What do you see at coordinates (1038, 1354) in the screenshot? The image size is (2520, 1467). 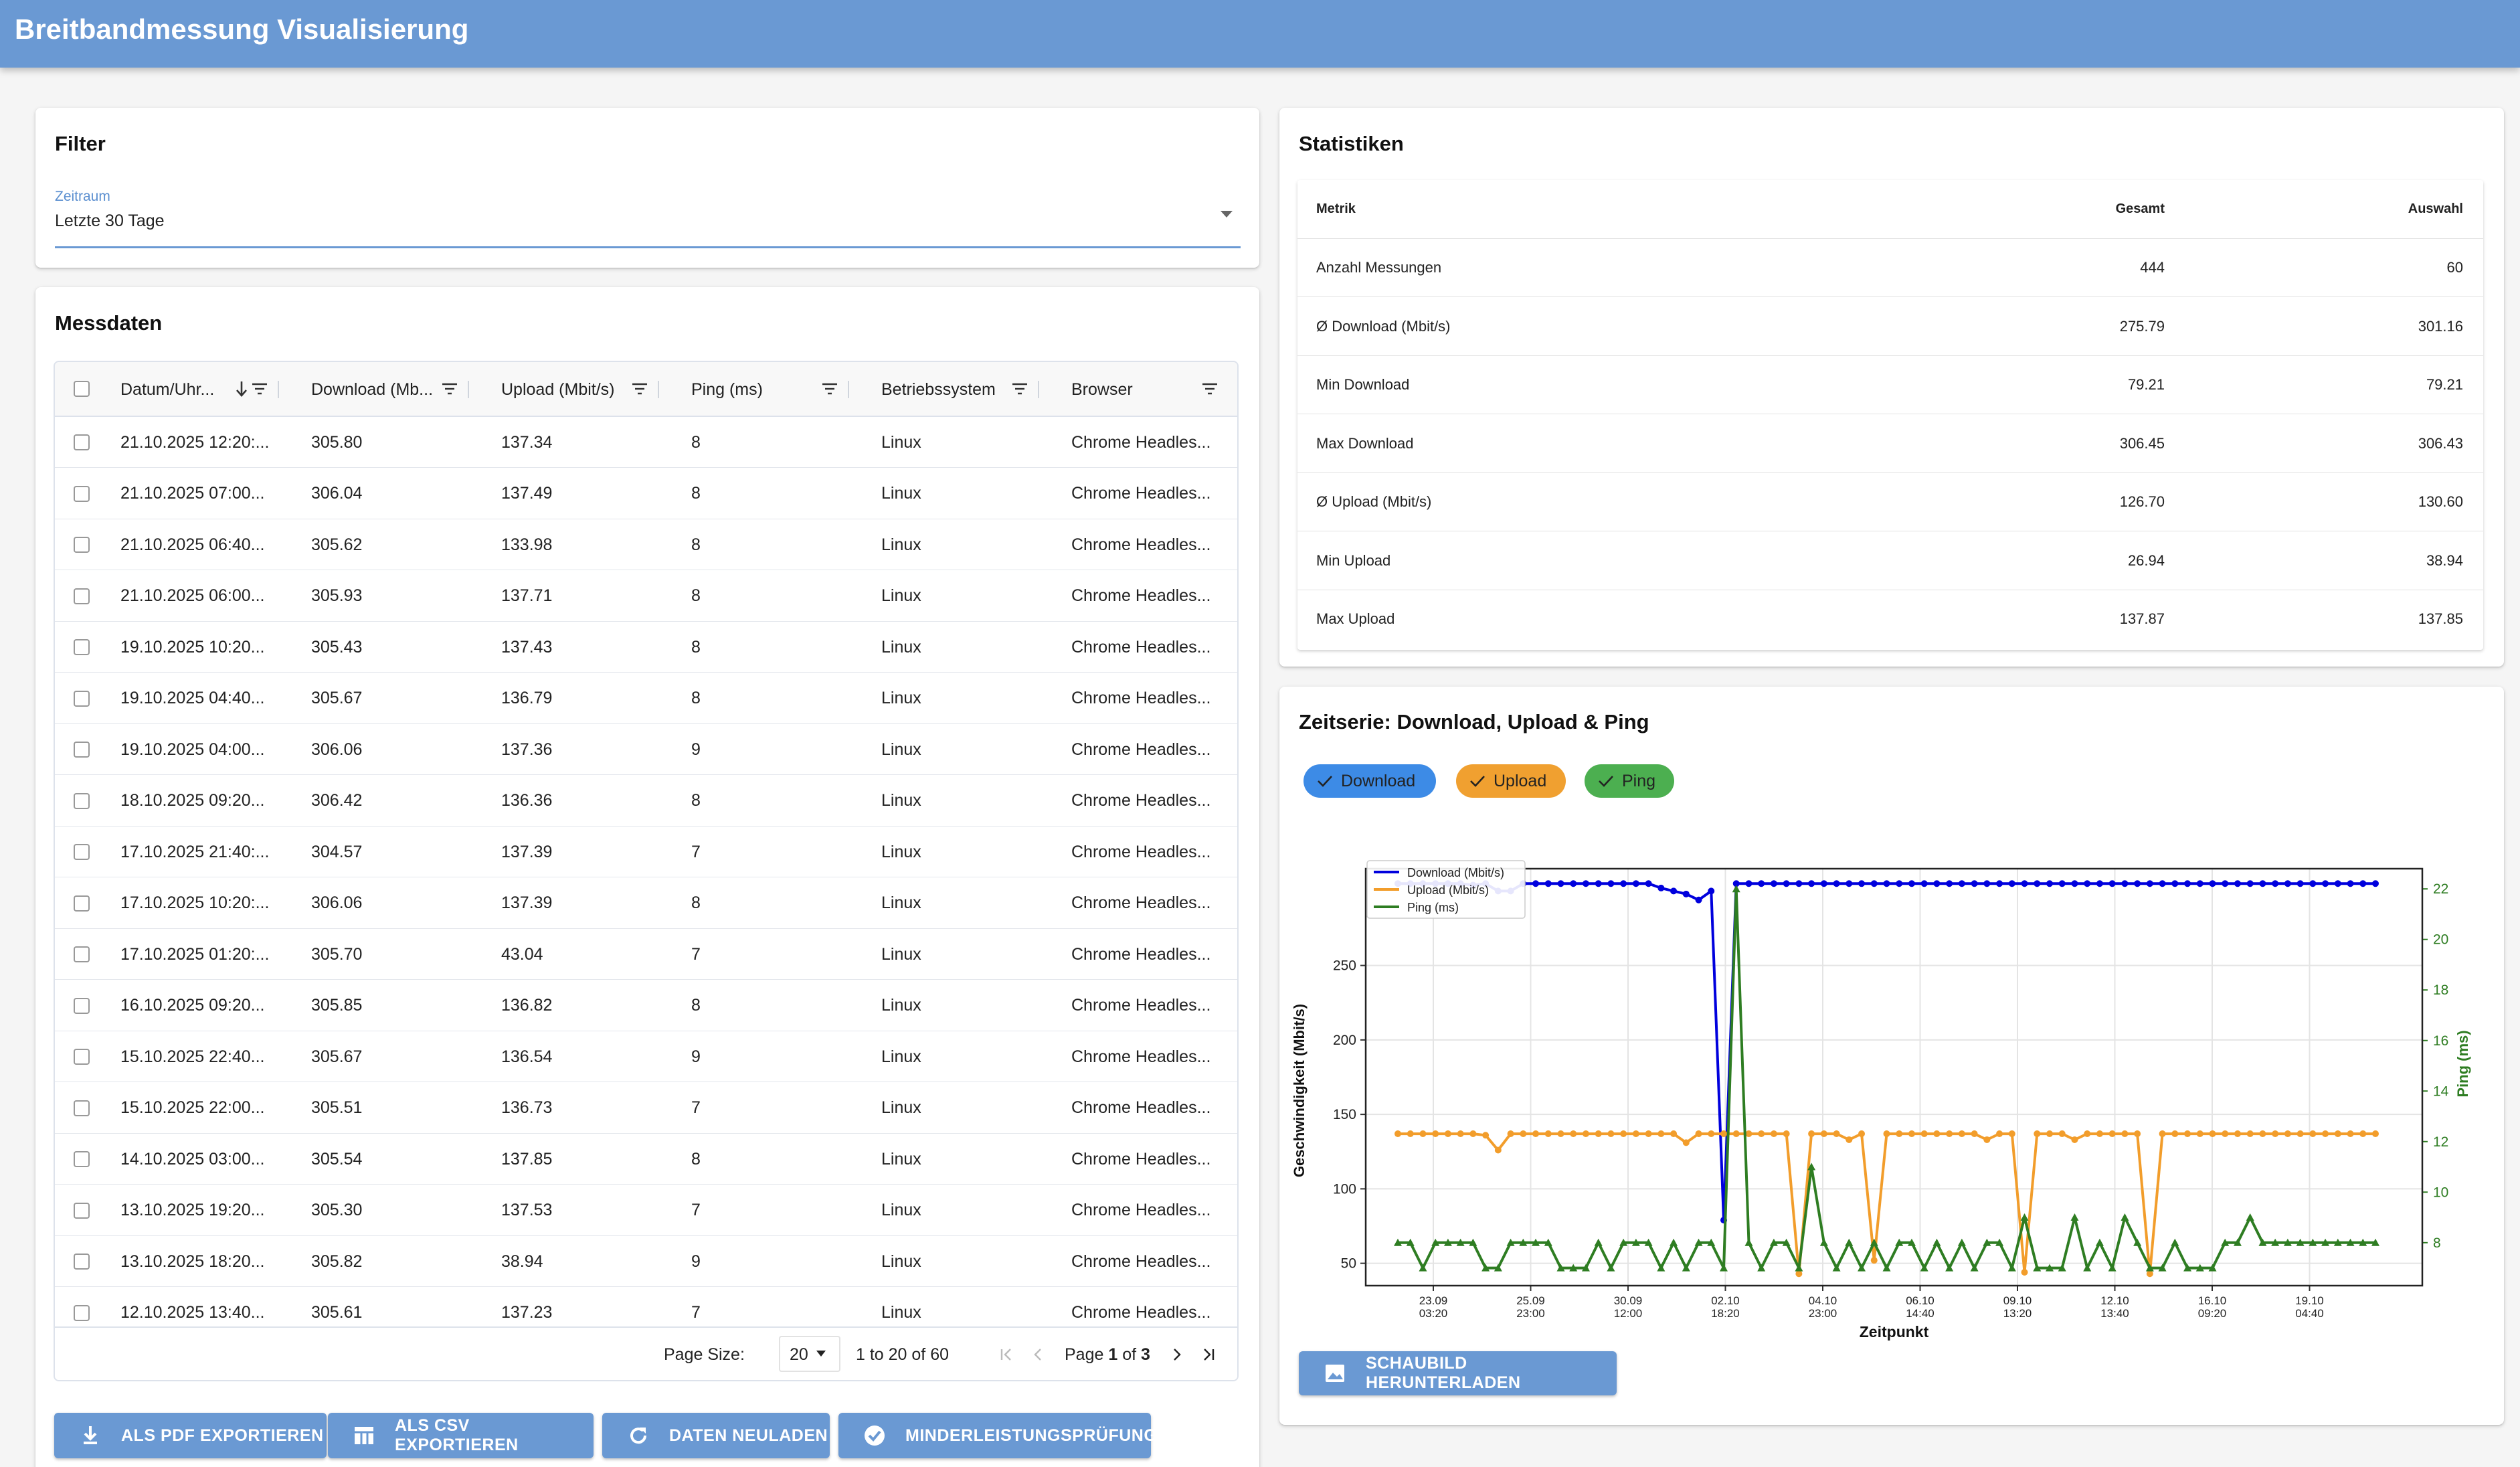 I see `previous-page-icon` at bounding box center [1038, 1354].